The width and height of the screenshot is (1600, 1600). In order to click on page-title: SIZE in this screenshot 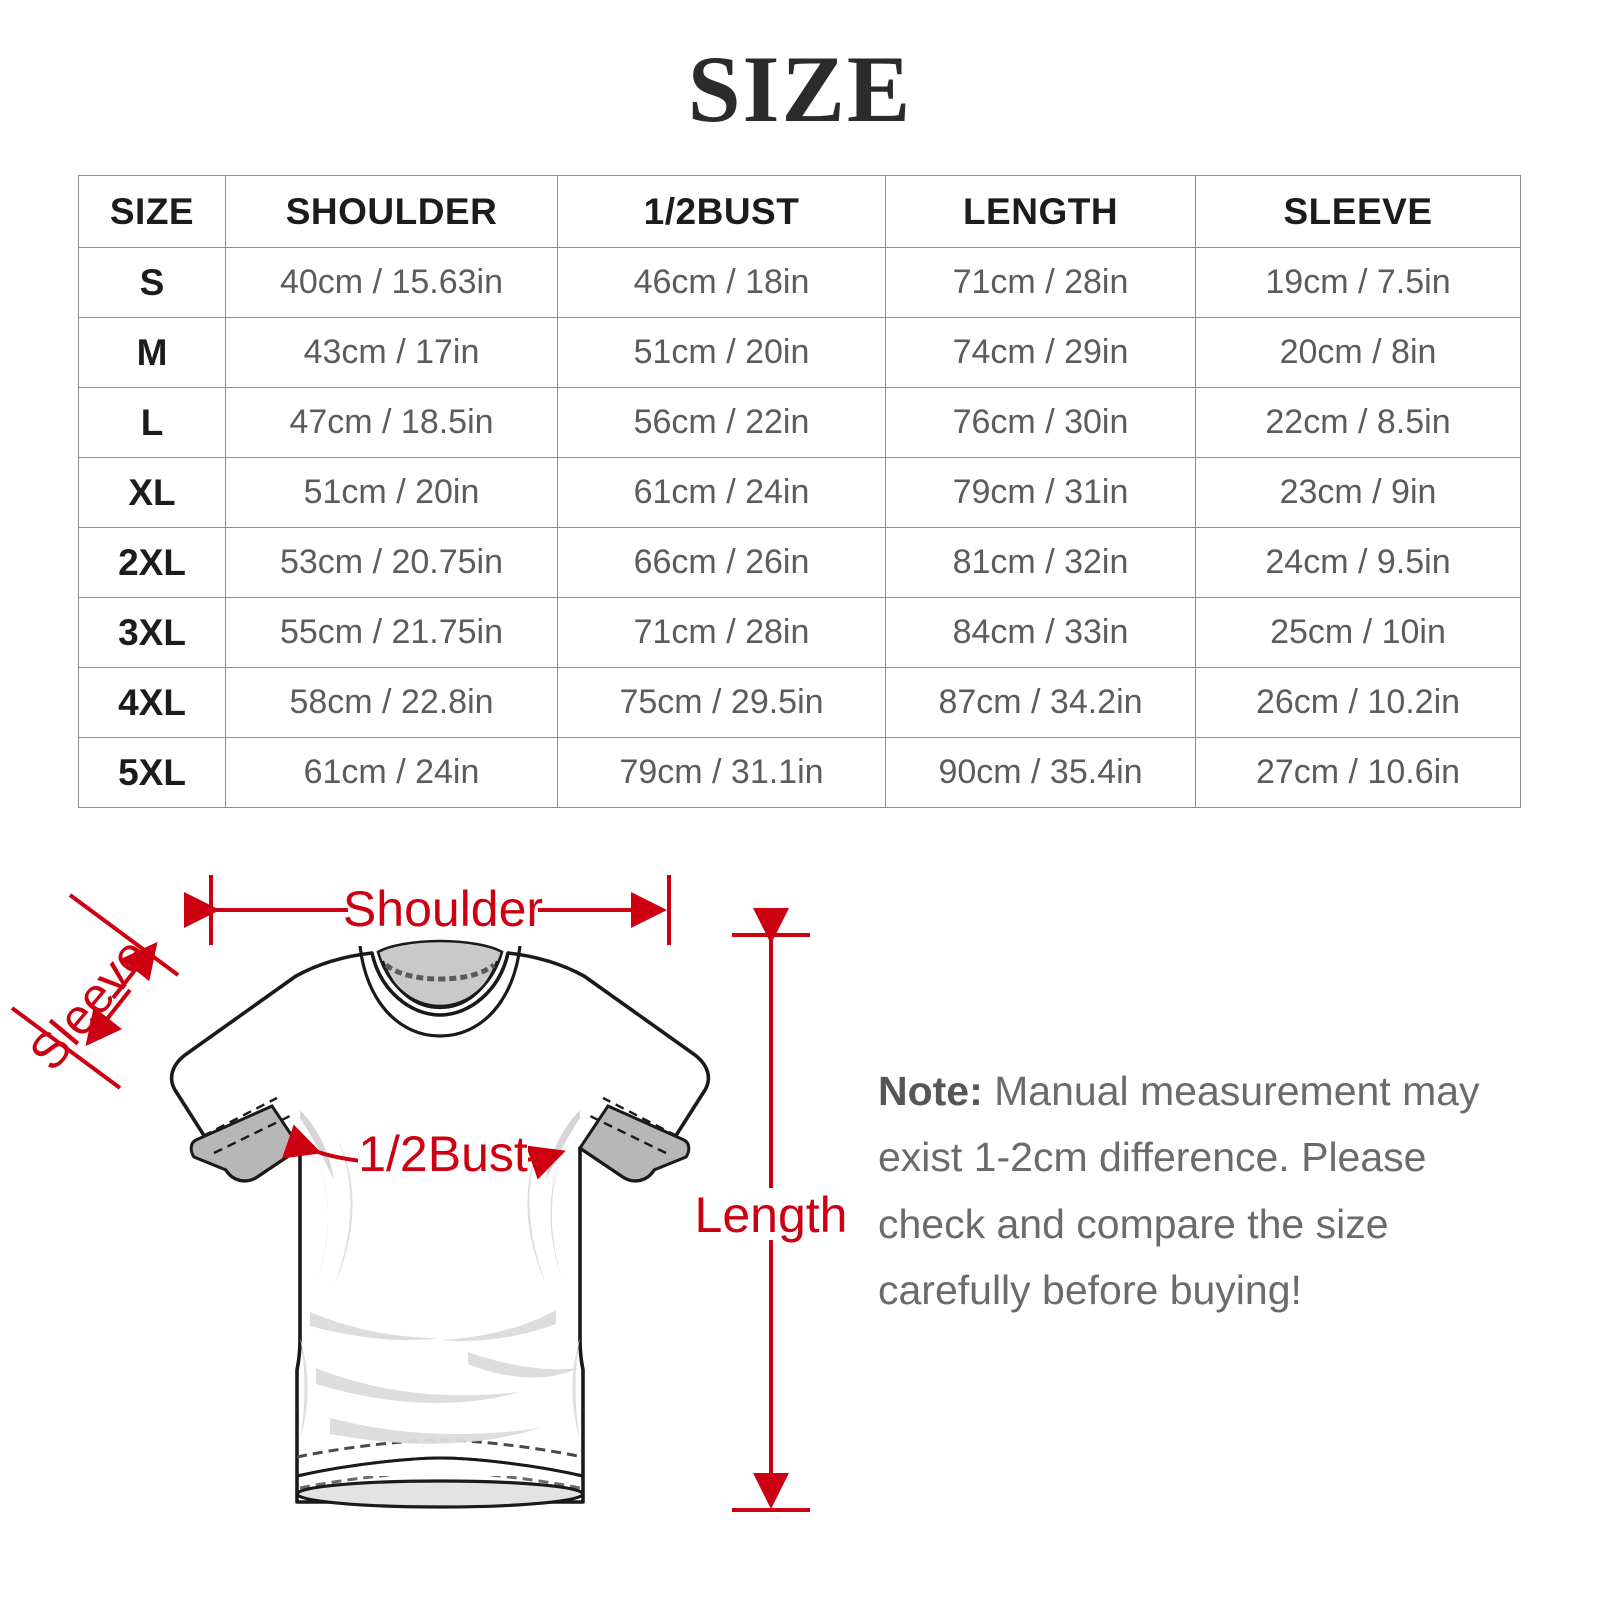, I will do `click(800, 89)`.